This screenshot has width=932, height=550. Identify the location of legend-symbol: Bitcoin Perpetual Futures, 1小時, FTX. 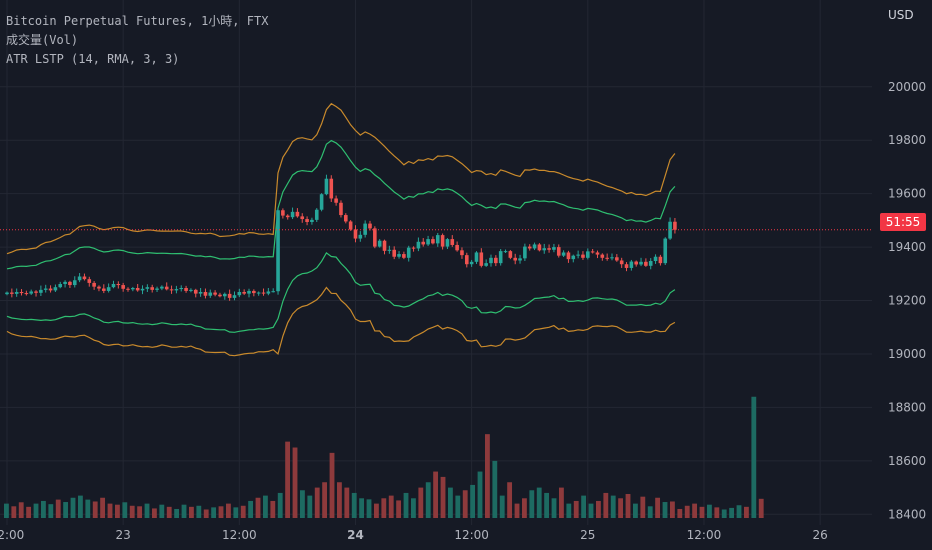
(137, 21).